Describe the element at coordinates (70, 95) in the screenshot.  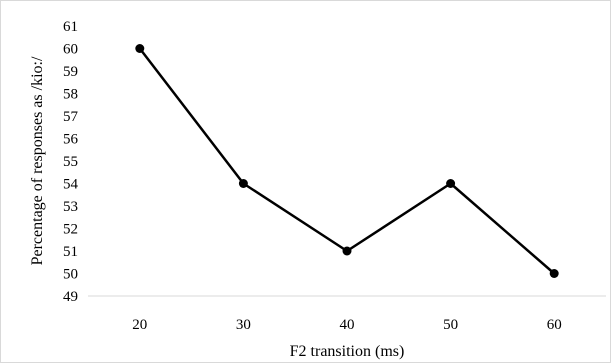
I see `y-tick-label-58: 58` at that location.